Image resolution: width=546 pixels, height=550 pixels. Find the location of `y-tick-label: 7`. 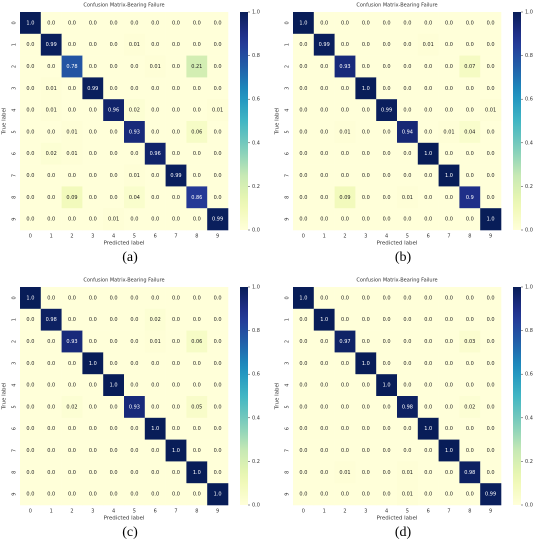

y-tick-label: 7 is located at coordinates (288, 175).